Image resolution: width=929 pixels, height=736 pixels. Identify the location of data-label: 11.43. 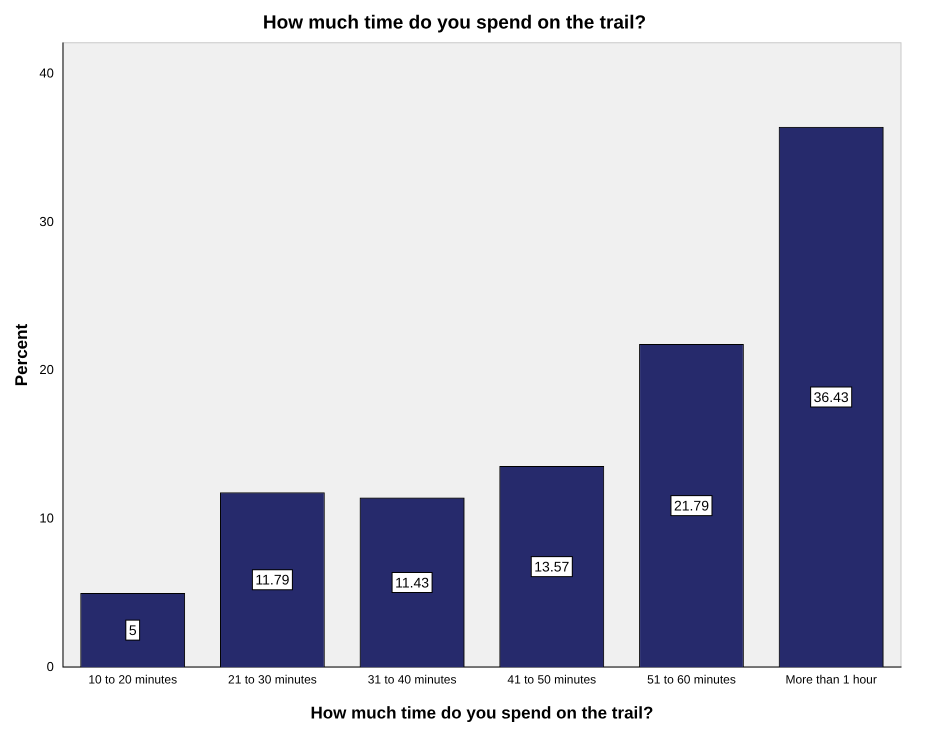
(412, 582).